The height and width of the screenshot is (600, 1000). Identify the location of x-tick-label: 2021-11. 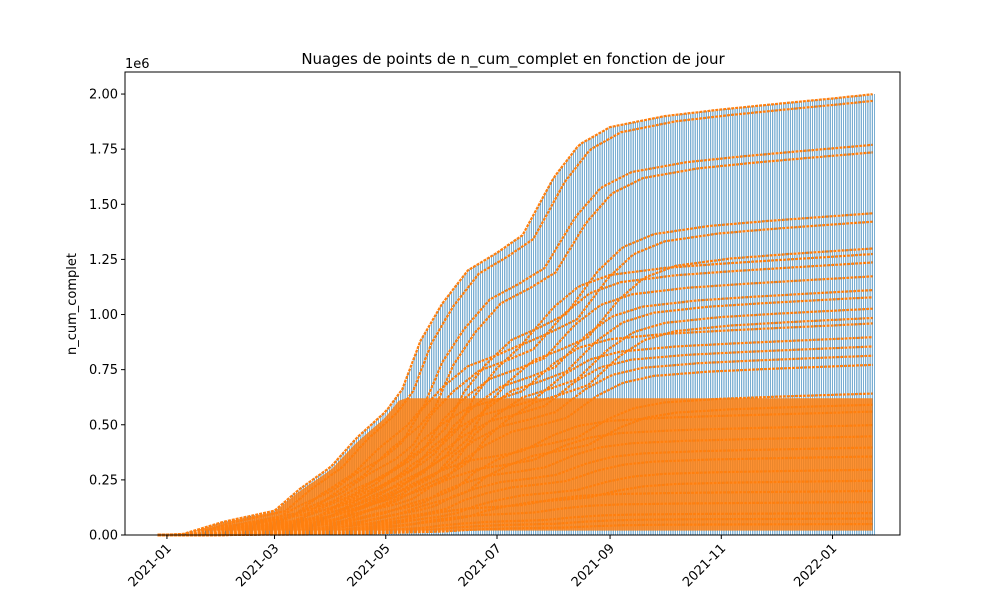
(704, 565).